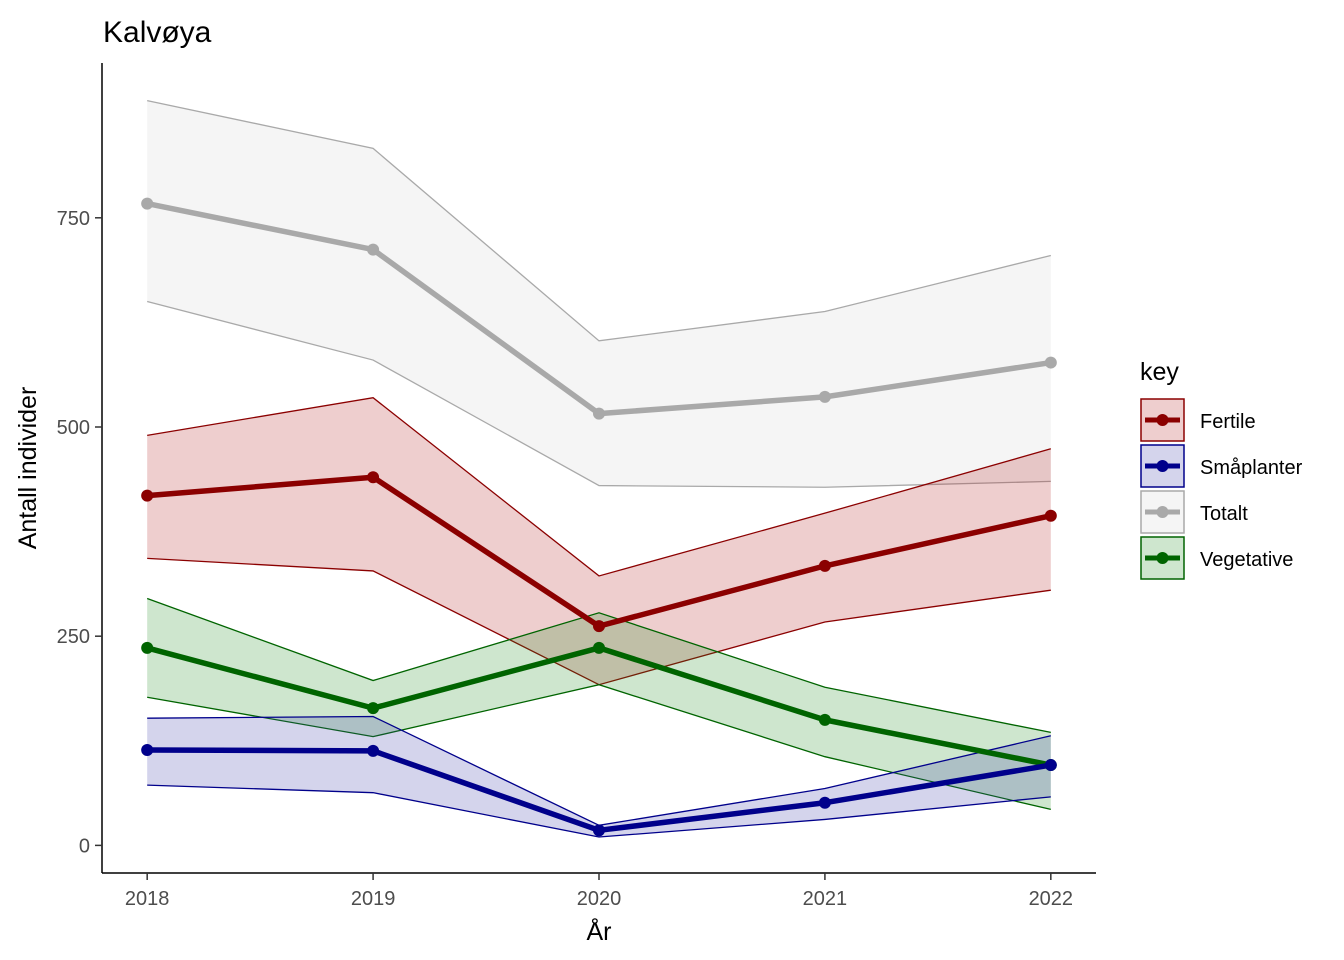 The height and width of the screenshot is (960, 1344). What do you see at coordinates (73, 428) in the screenshot?
I see `y-tick-label-500: 500` at bounding box center [73, 428].